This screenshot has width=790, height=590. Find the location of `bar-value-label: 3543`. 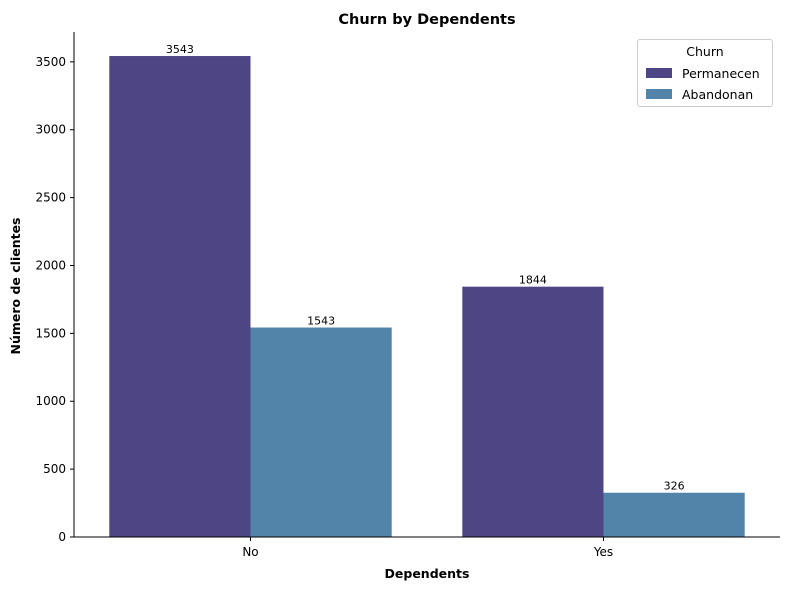

bar-value-label: 3543 is located at coordinates (180, 49).